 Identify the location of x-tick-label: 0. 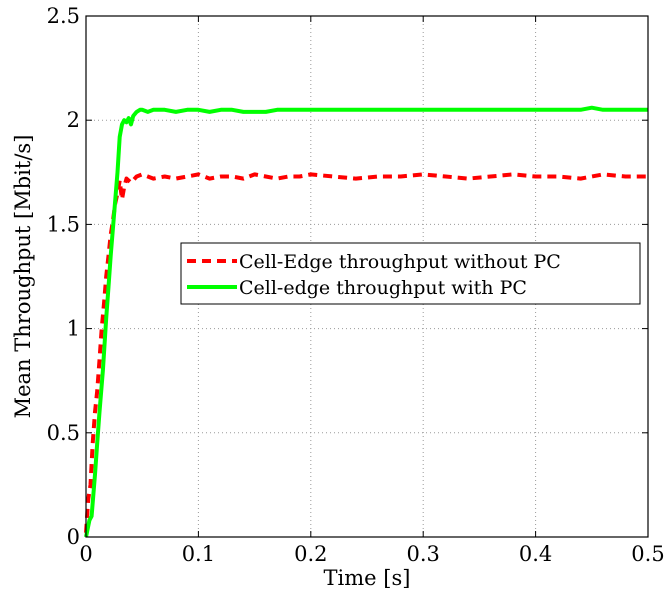
(85, 554).